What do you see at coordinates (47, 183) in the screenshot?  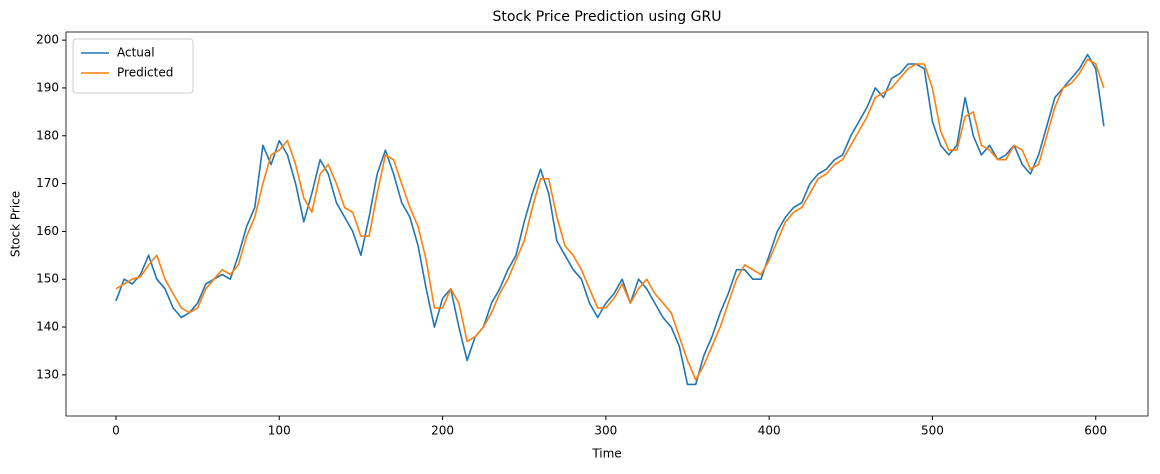 I see `y-tick-label: 170` at bounding box center [47, 183].